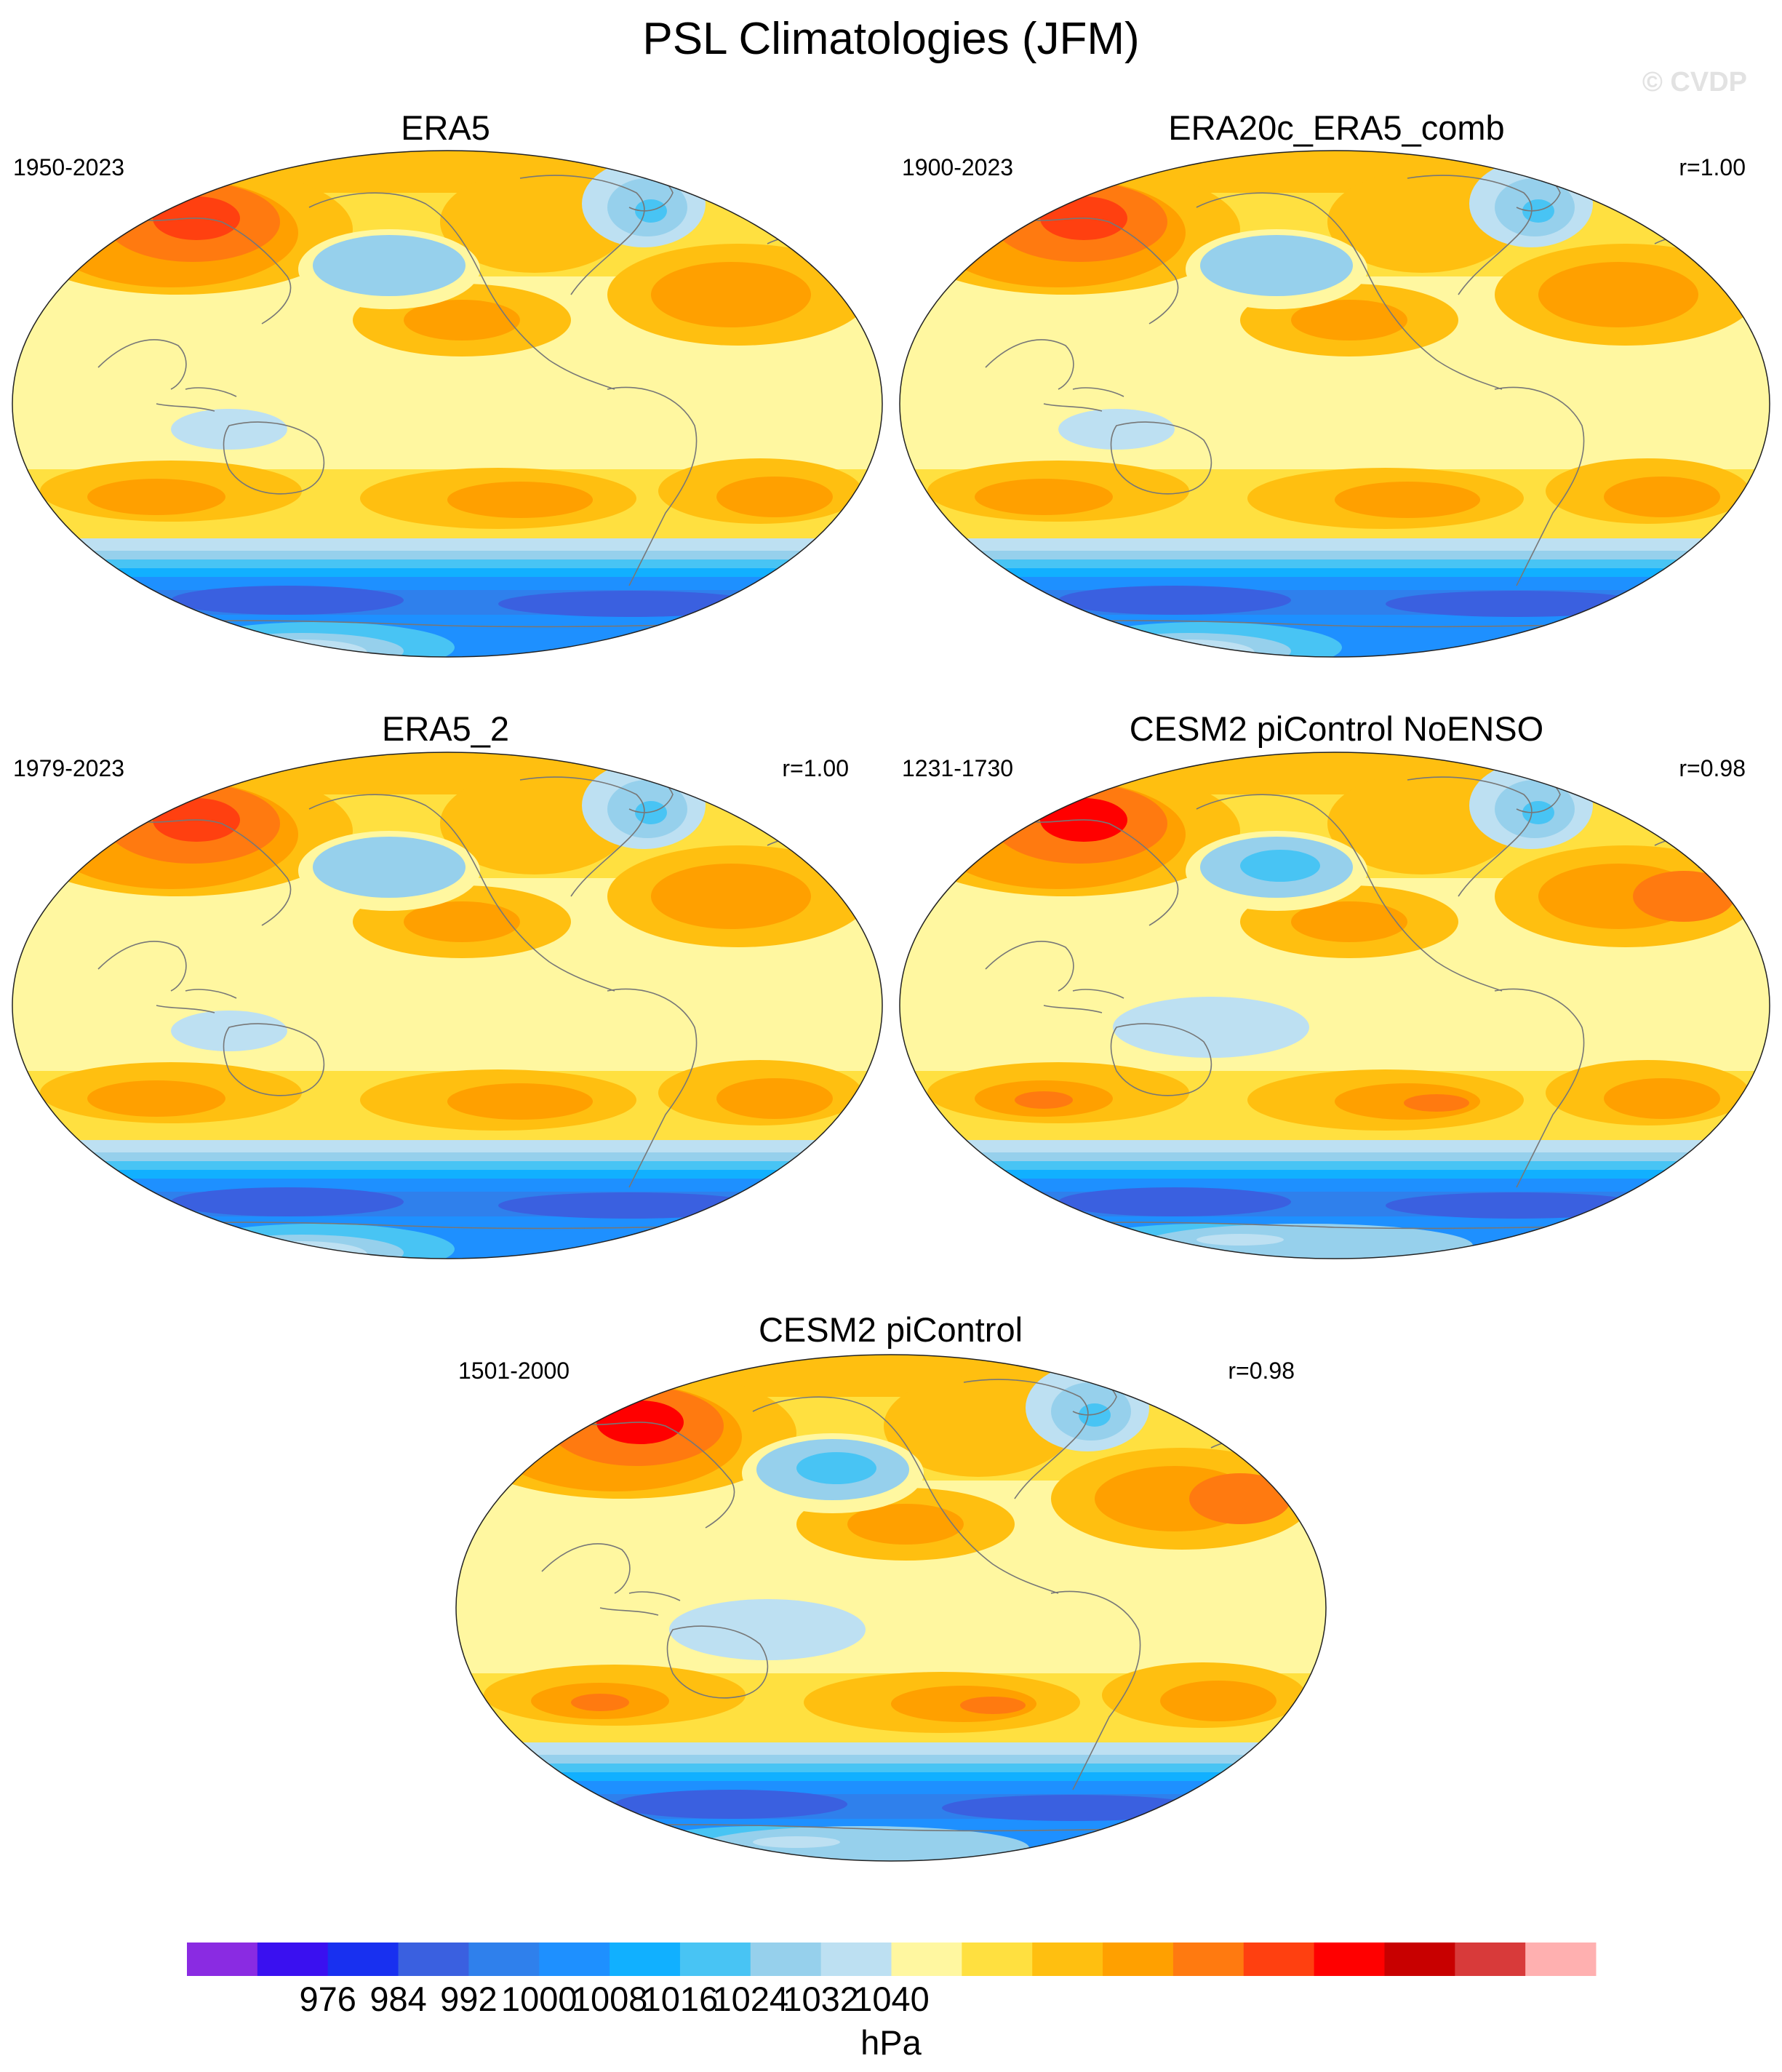 This screenshot has height=2072, width=1782. What do you see at coordinates (680, 1999) in the screenshot?
I see `colorbar-tick-label: 1016` at bounding box center [680, 1999].